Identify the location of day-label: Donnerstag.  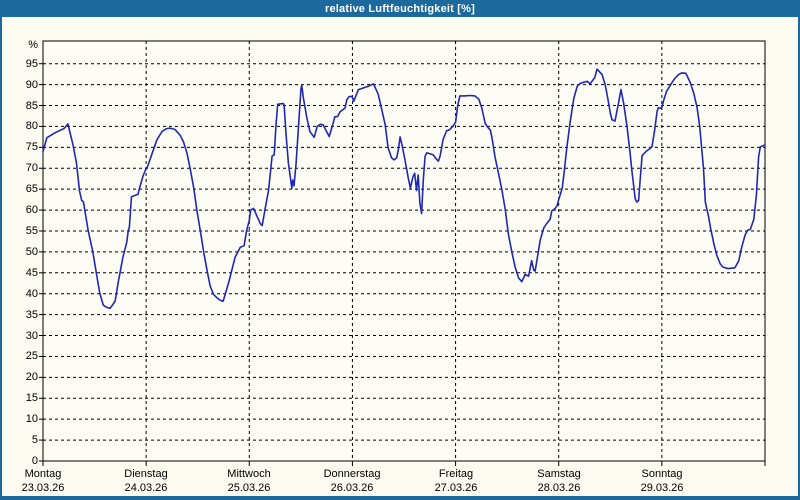
(352, 474).